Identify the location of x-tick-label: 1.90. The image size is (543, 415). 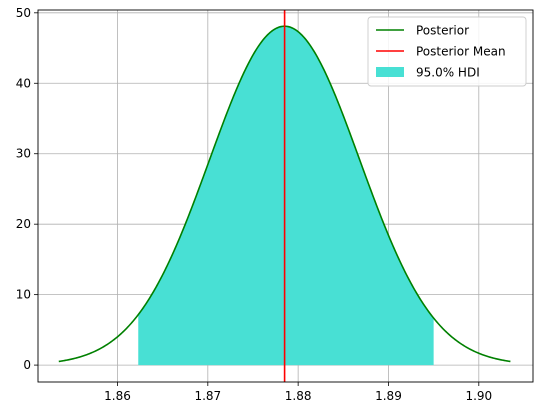
(478, 396).